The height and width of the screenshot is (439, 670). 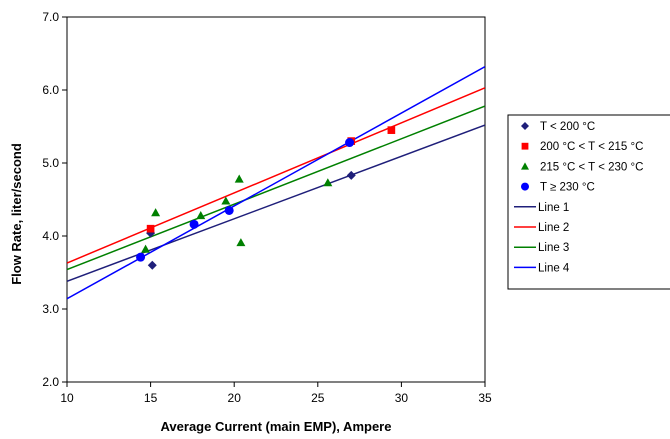 What do you see at coordinates (50, 17) in the screenshot?
I see `y-tick-label: 7.0` at bounding box center [50, 17].